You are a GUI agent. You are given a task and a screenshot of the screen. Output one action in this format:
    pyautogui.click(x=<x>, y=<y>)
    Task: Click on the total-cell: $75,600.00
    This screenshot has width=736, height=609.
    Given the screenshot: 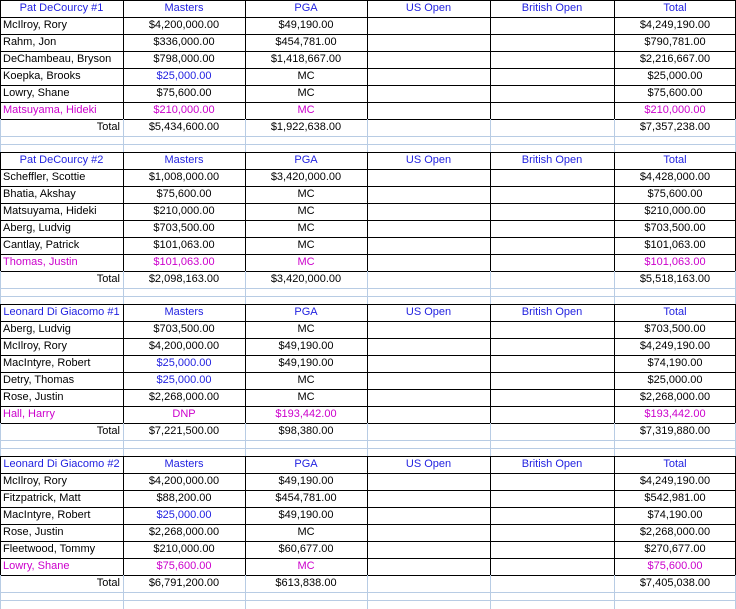 What is the action you would take?
    pyautogui.click(x=675, y=194)
    